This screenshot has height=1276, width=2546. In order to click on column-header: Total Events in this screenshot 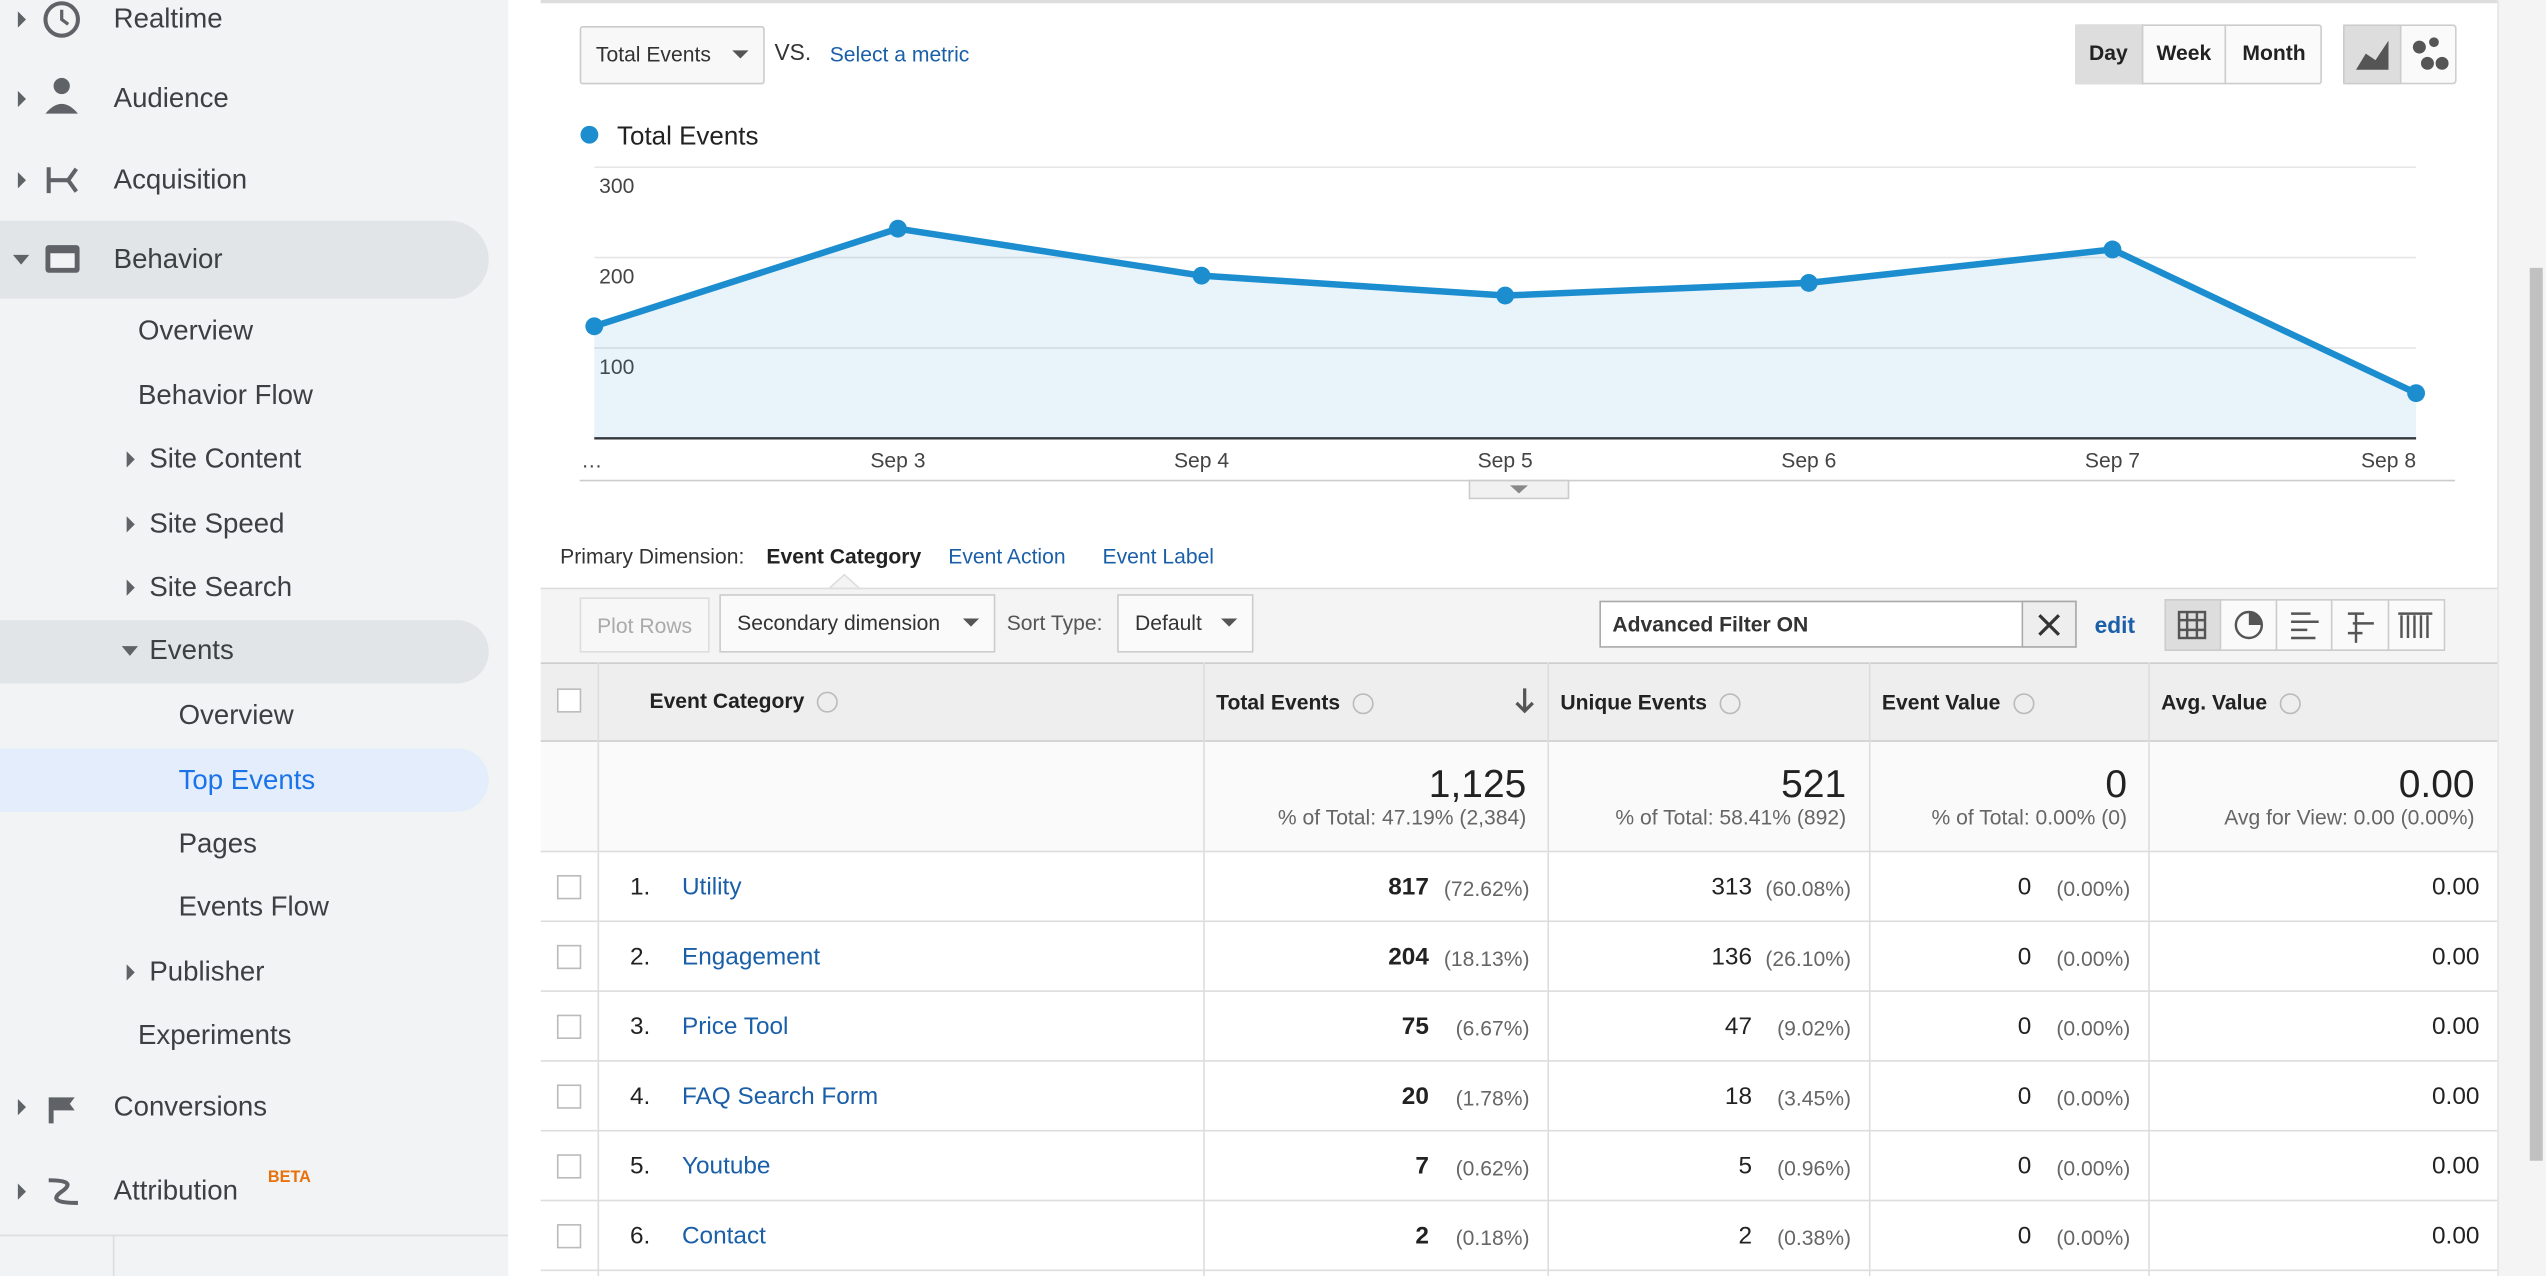, I will do `click(1295, 702)`.